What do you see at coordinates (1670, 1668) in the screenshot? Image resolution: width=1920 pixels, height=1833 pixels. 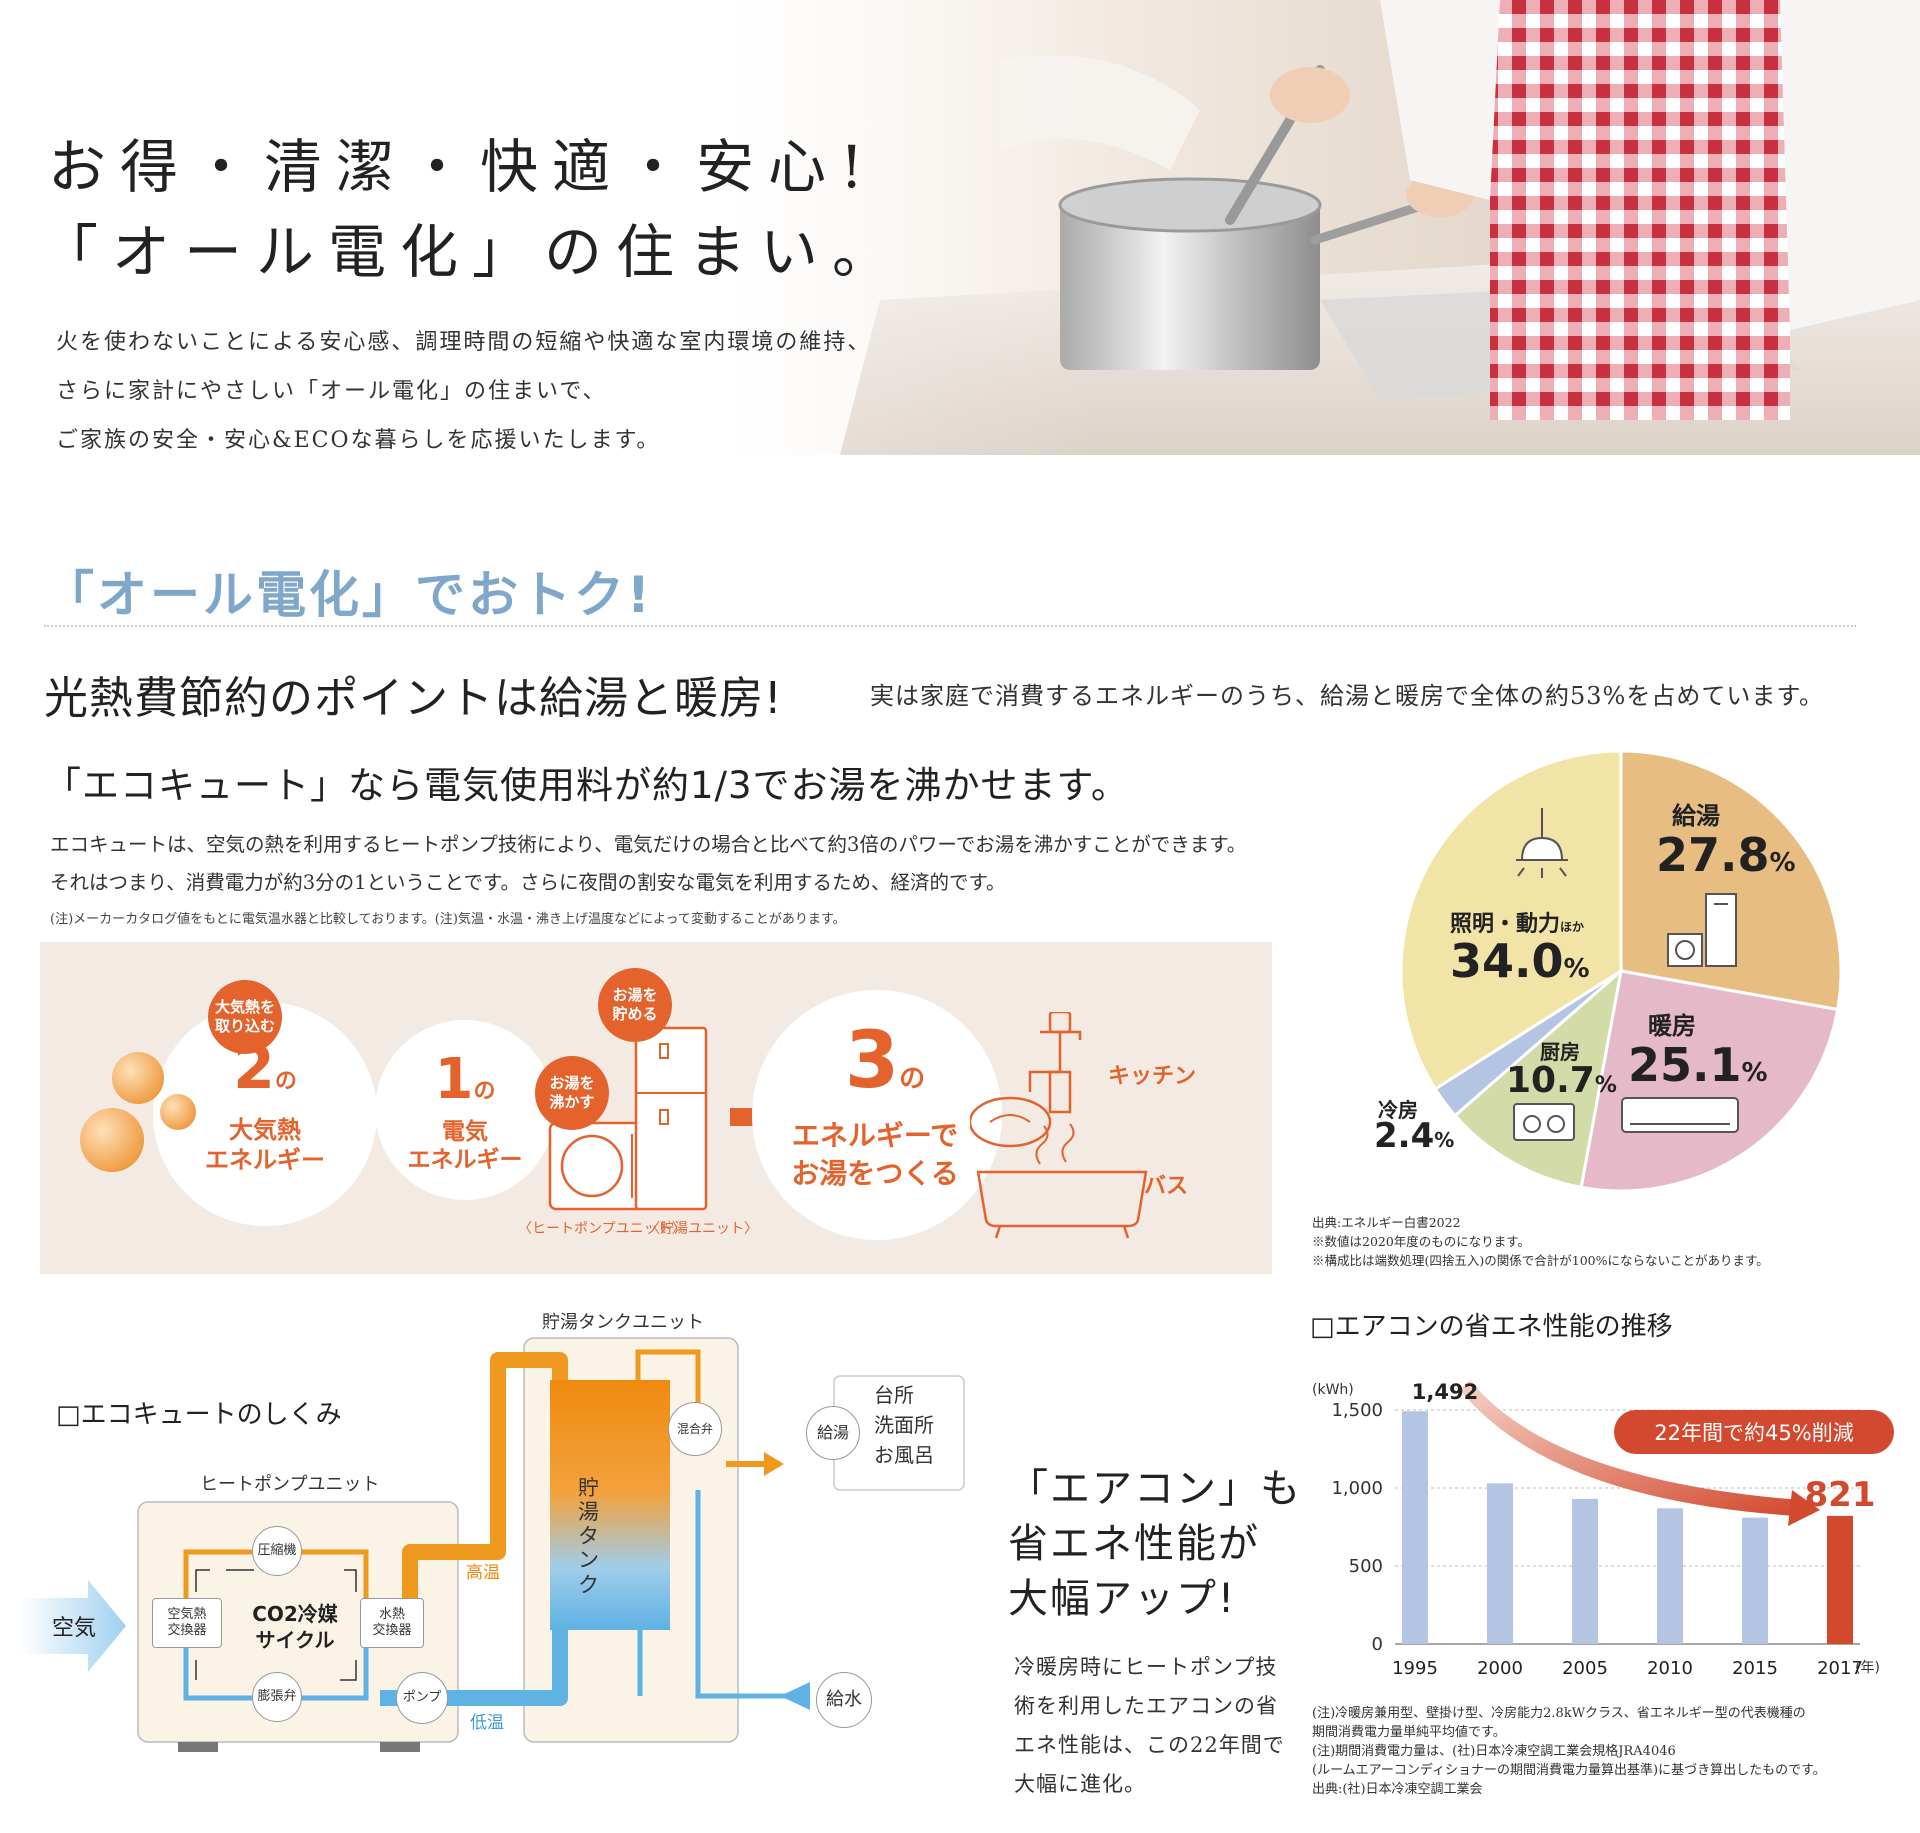 I see `bar-xtick-label: 2010` at bounding box center [1670, 1668].